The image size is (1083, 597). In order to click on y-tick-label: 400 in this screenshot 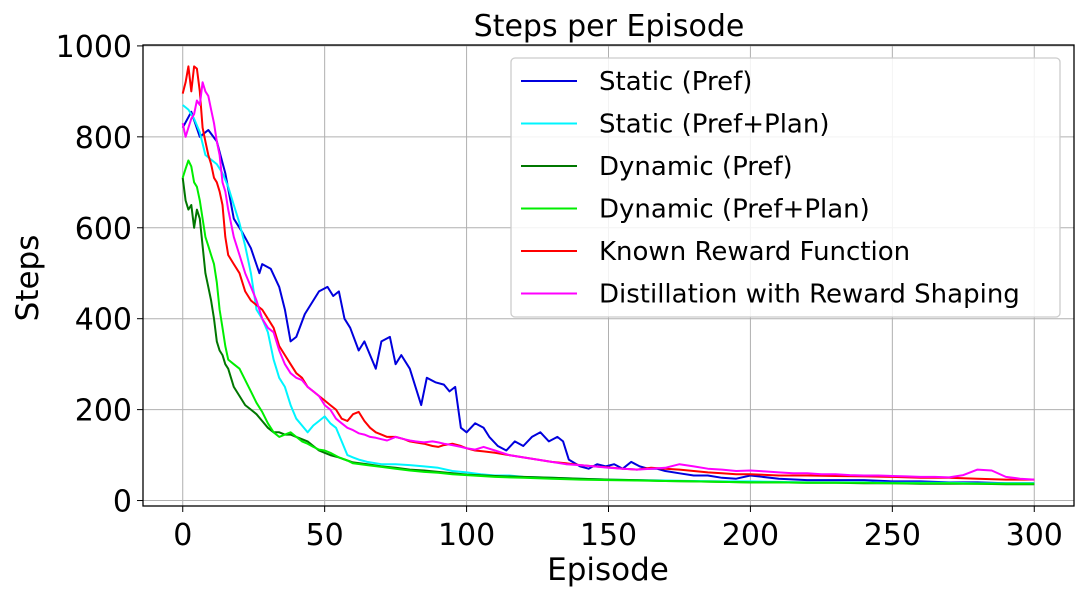, I will do `click(103, 320)`.